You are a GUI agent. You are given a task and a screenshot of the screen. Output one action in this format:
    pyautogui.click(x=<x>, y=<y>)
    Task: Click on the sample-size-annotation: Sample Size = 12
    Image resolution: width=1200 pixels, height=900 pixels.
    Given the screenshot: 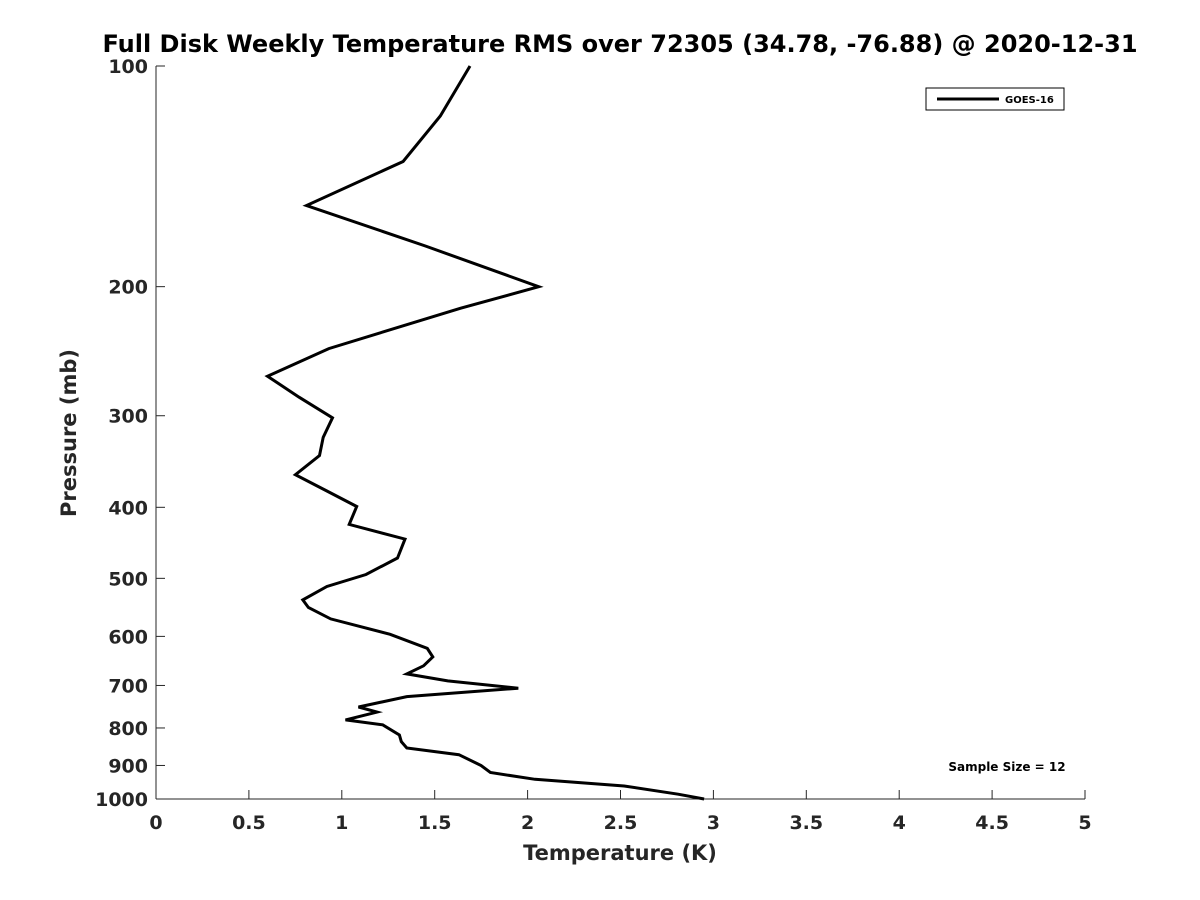 What is the action you would take?
    pyautogui.click(x=1006, y=767)
    